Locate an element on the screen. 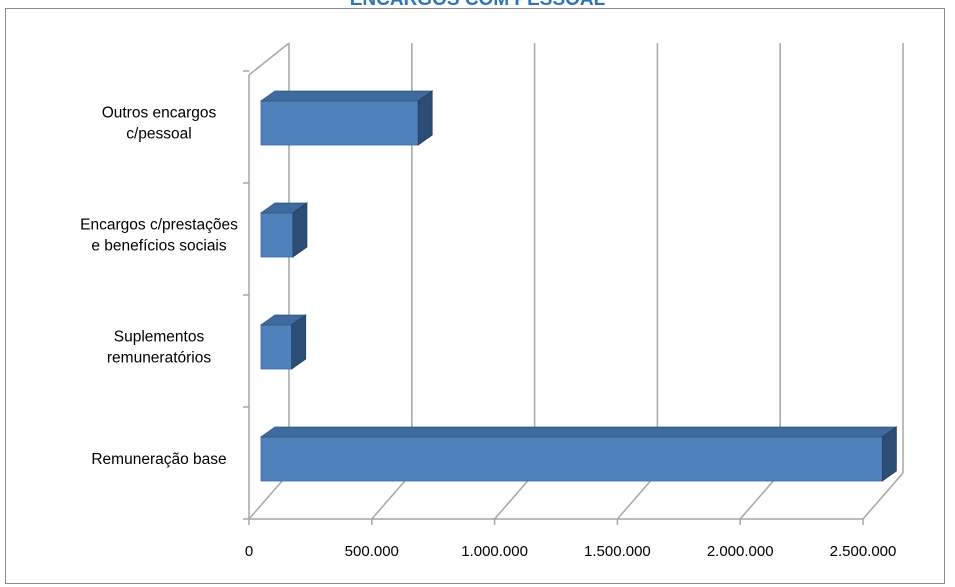  category-label: Outros encargos c/pessoal is located at coordinates (159, 124).